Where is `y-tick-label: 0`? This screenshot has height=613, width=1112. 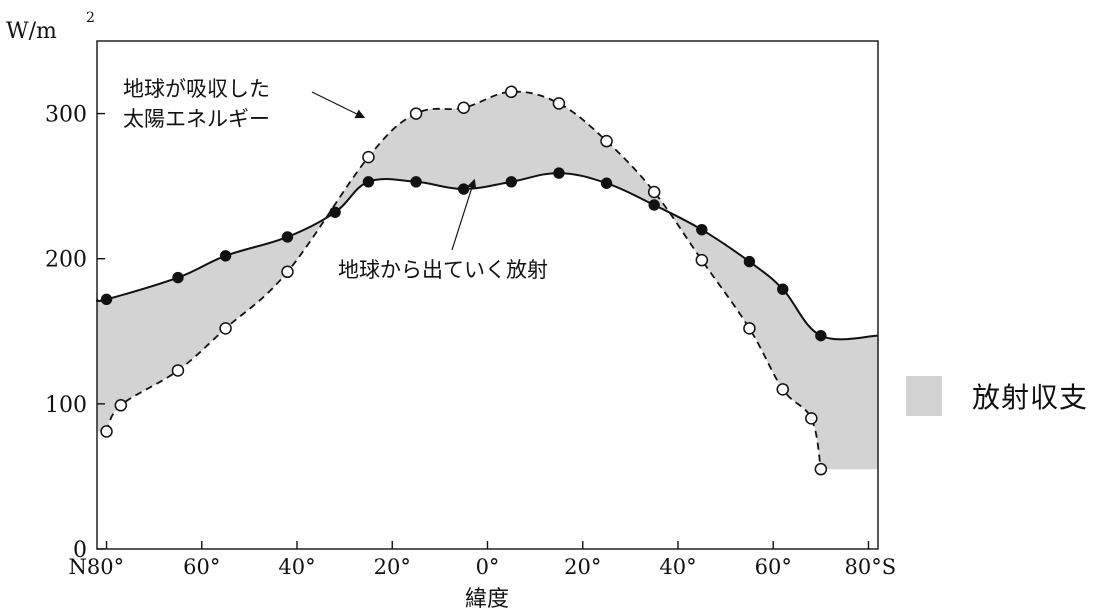
y-tick-label: 0 is located at coordinates (80, 550).